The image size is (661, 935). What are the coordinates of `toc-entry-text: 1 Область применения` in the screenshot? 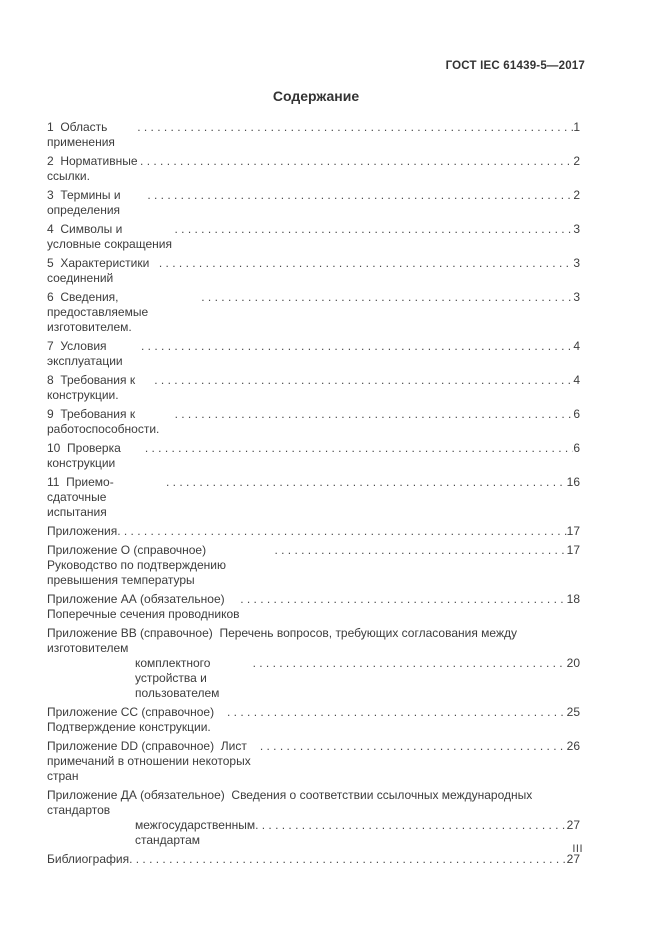 It's located at (81, 134).